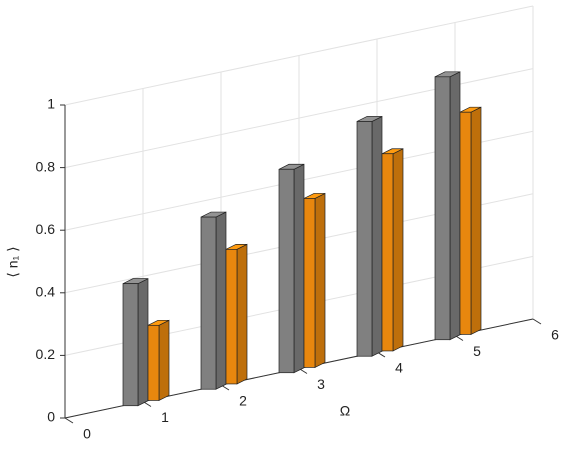  What do you see at coordinates (87, 434) in the screenshot?
I see `x-tick-label: 0` at bounding box center [87, 434].